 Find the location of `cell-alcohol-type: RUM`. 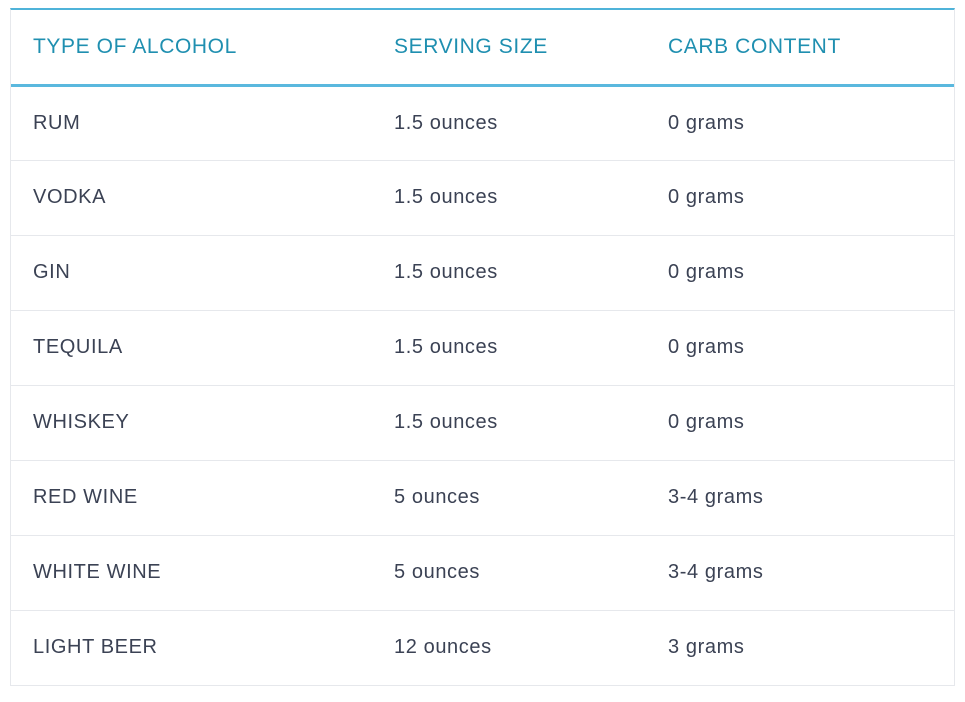

cell-alcohol-type: RUM is located at coordinates (57, 122).